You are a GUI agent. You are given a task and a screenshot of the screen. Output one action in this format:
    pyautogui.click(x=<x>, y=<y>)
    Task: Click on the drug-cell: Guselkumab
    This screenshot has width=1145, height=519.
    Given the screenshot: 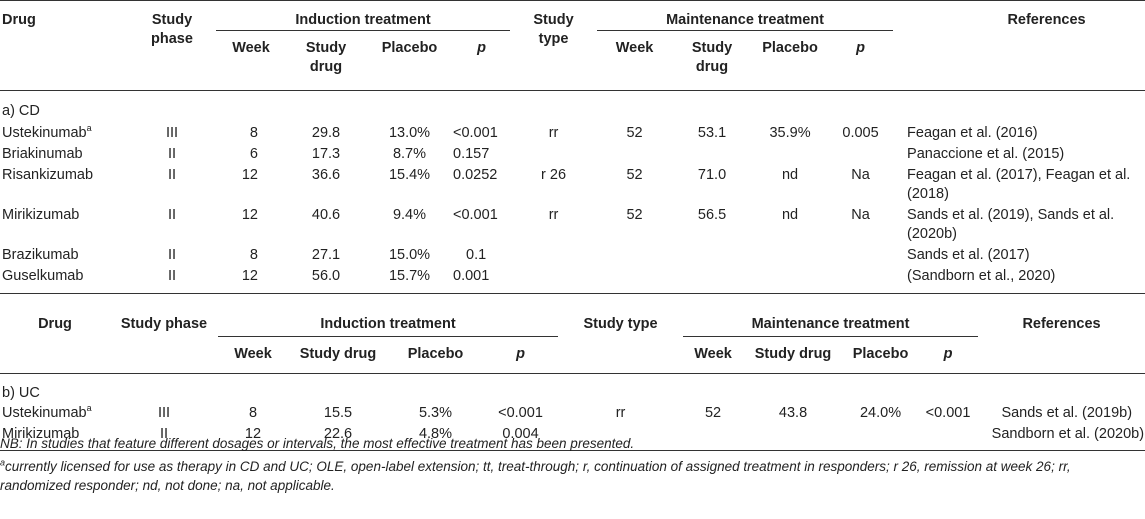 What is the action you would take?
    pyautogui.click(x=43, y=275)
    